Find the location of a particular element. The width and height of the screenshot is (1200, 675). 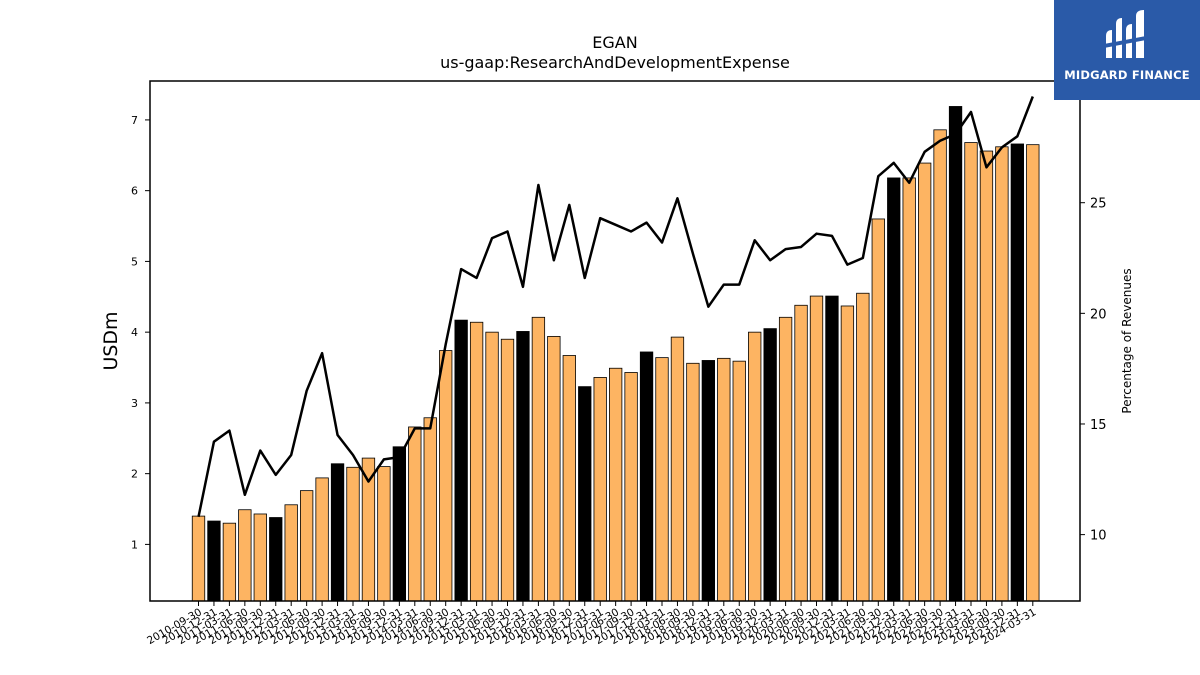

logo-text: MIDGARD FINANCE is located at coordinates (1127, 75).